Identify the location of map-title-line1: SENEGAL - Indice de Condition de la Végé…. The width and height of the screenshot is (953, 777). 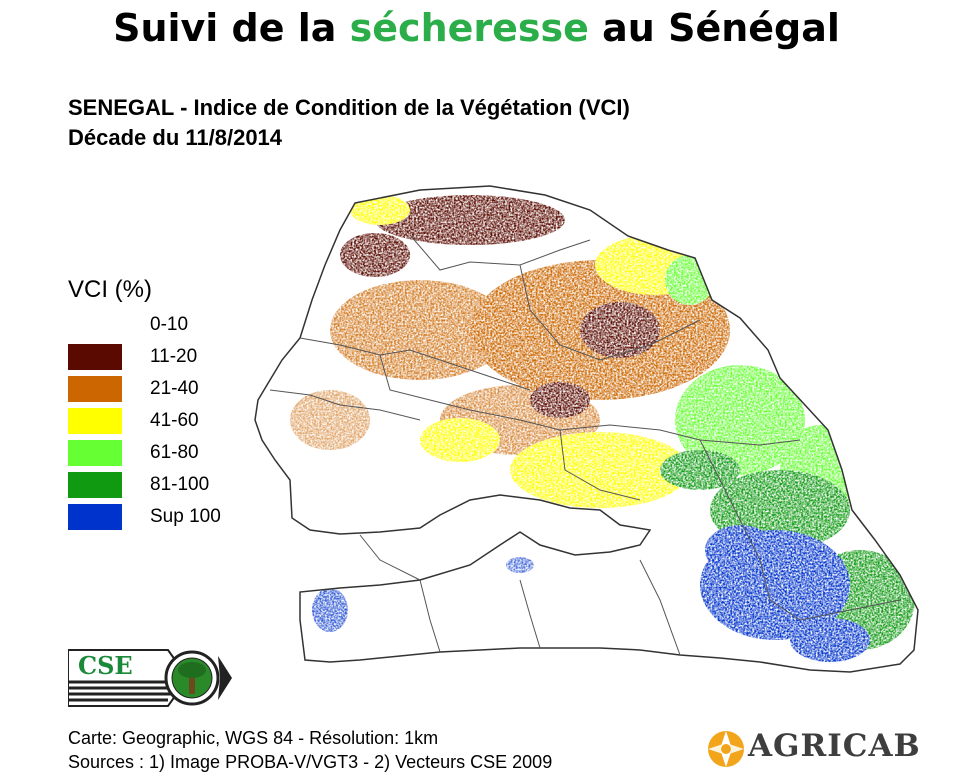
(349, 107).